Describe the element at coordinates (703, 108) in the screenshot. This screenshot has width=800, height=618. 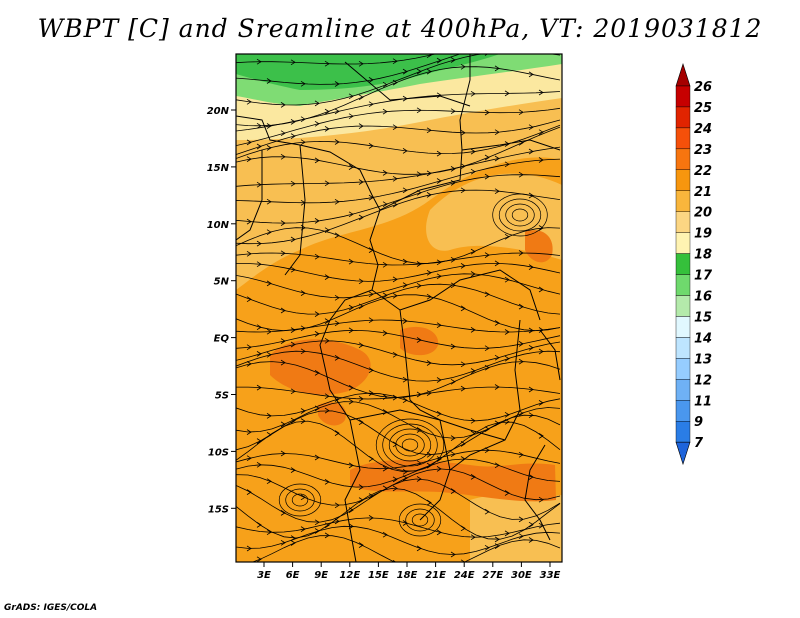
I see `colorbar-label: 25` at that location.